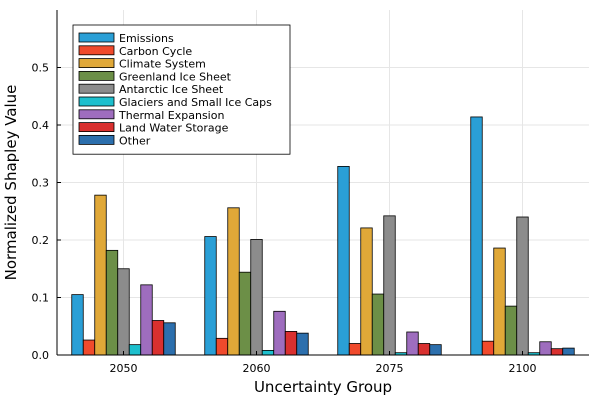 The image size is (600, 400). Describe the element at coordinates (390, 368) in the screenshot. I see `x-tick-label: 2075` at that location.